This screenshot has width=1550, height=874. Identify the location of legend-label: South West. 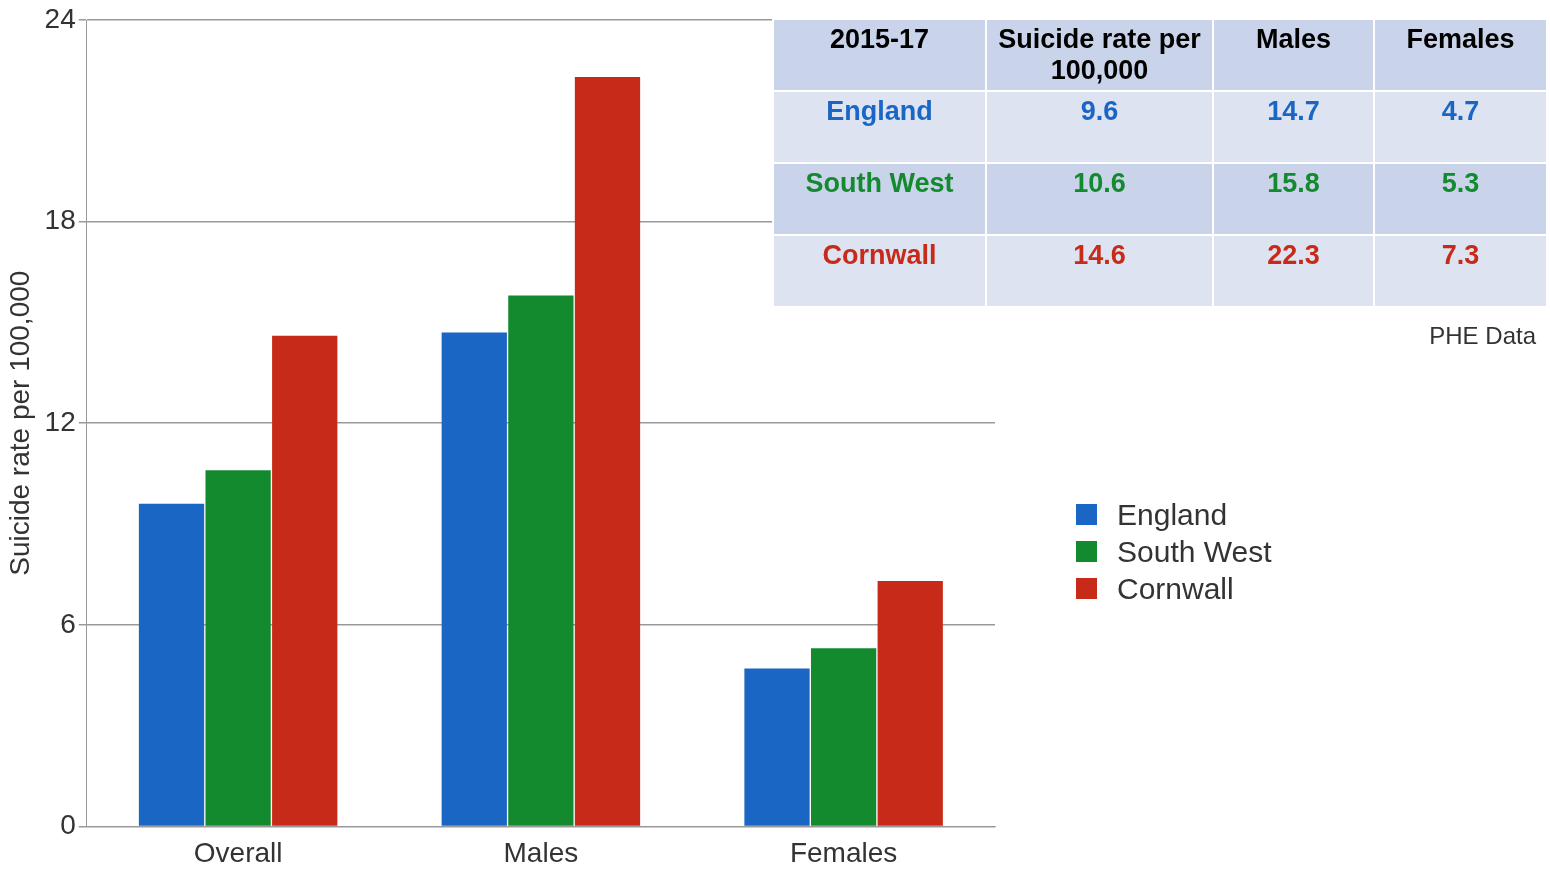
(1194, 551).